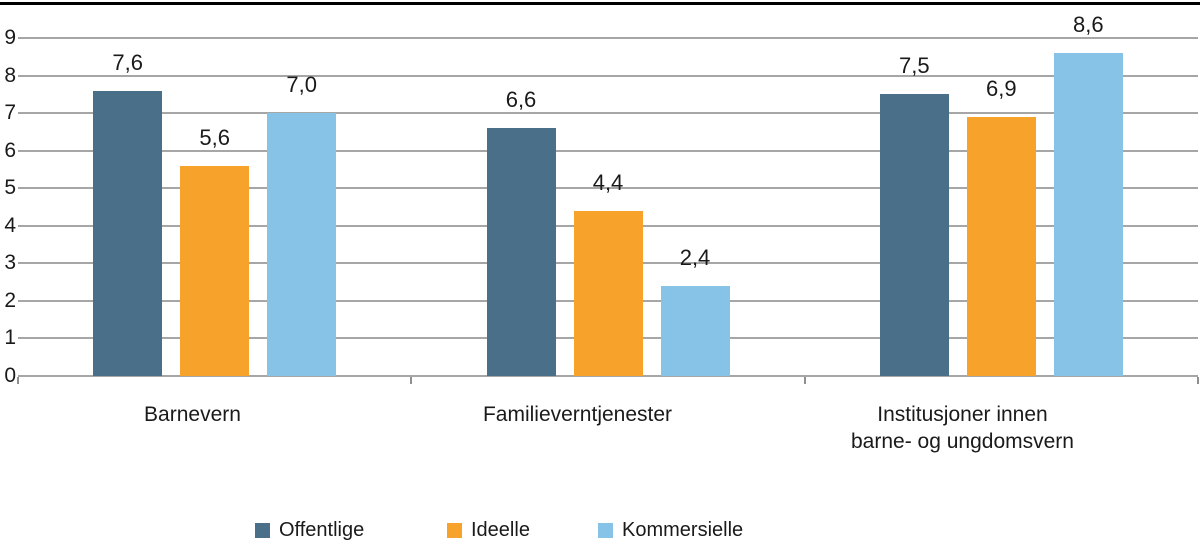 The height and width of the screenshot is (558, 1200). Describe the element at coordinates (262, 530) in the screenshot. I see `legend-swatch-offentlige` at that location.